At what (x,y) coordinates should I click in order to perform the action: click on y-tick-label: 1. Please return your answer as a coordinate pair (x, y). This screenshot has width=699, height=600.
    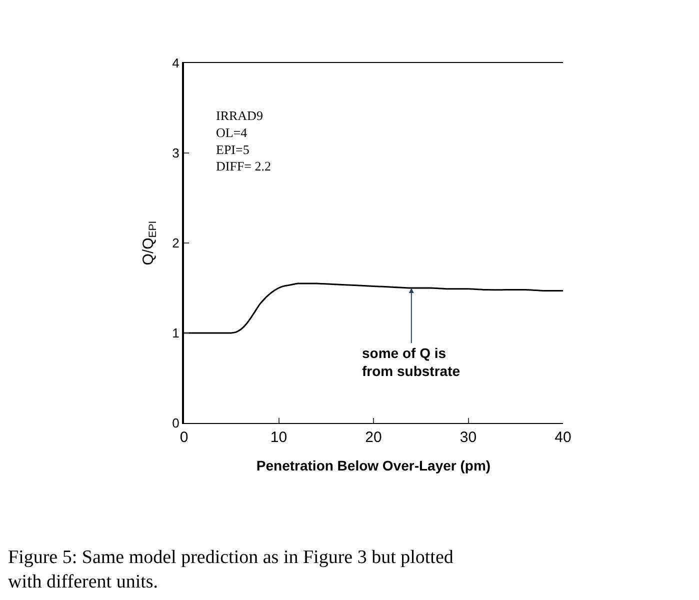
    Looking at the image, I should click on (176, 333).